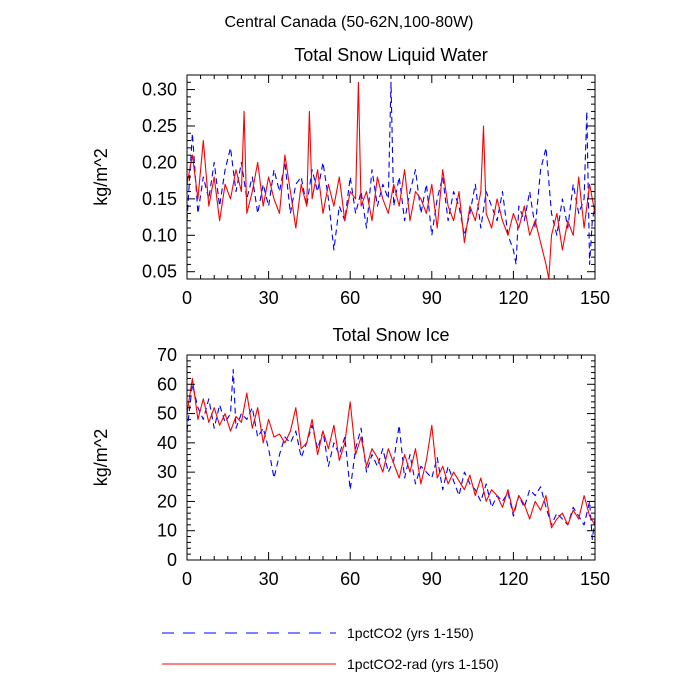 The width and height of the screenshot is (700, 700). I want to click on y-tick-label: 10, so click(167, 531).